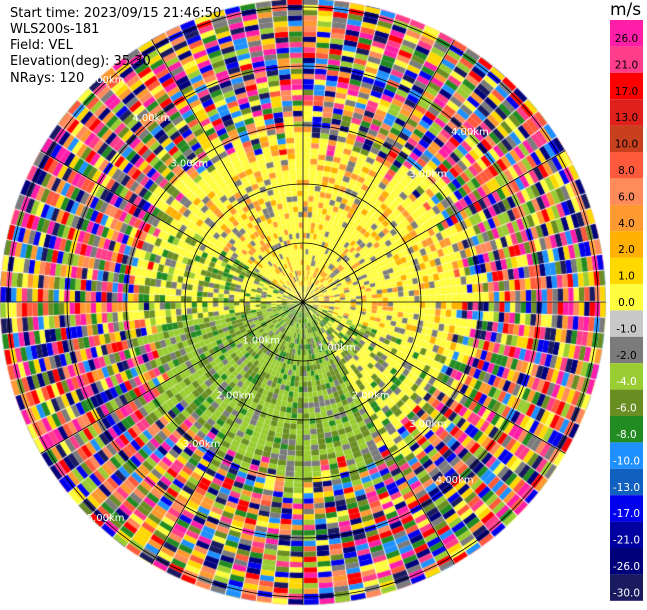 Image resolution: width=647 pixels, height=610 pixels. What do you see at coordinates (80, 61) in the screenshot?
I see `elevation-label: Elevation(deg): 35.30` at bounding box center [80, 61].